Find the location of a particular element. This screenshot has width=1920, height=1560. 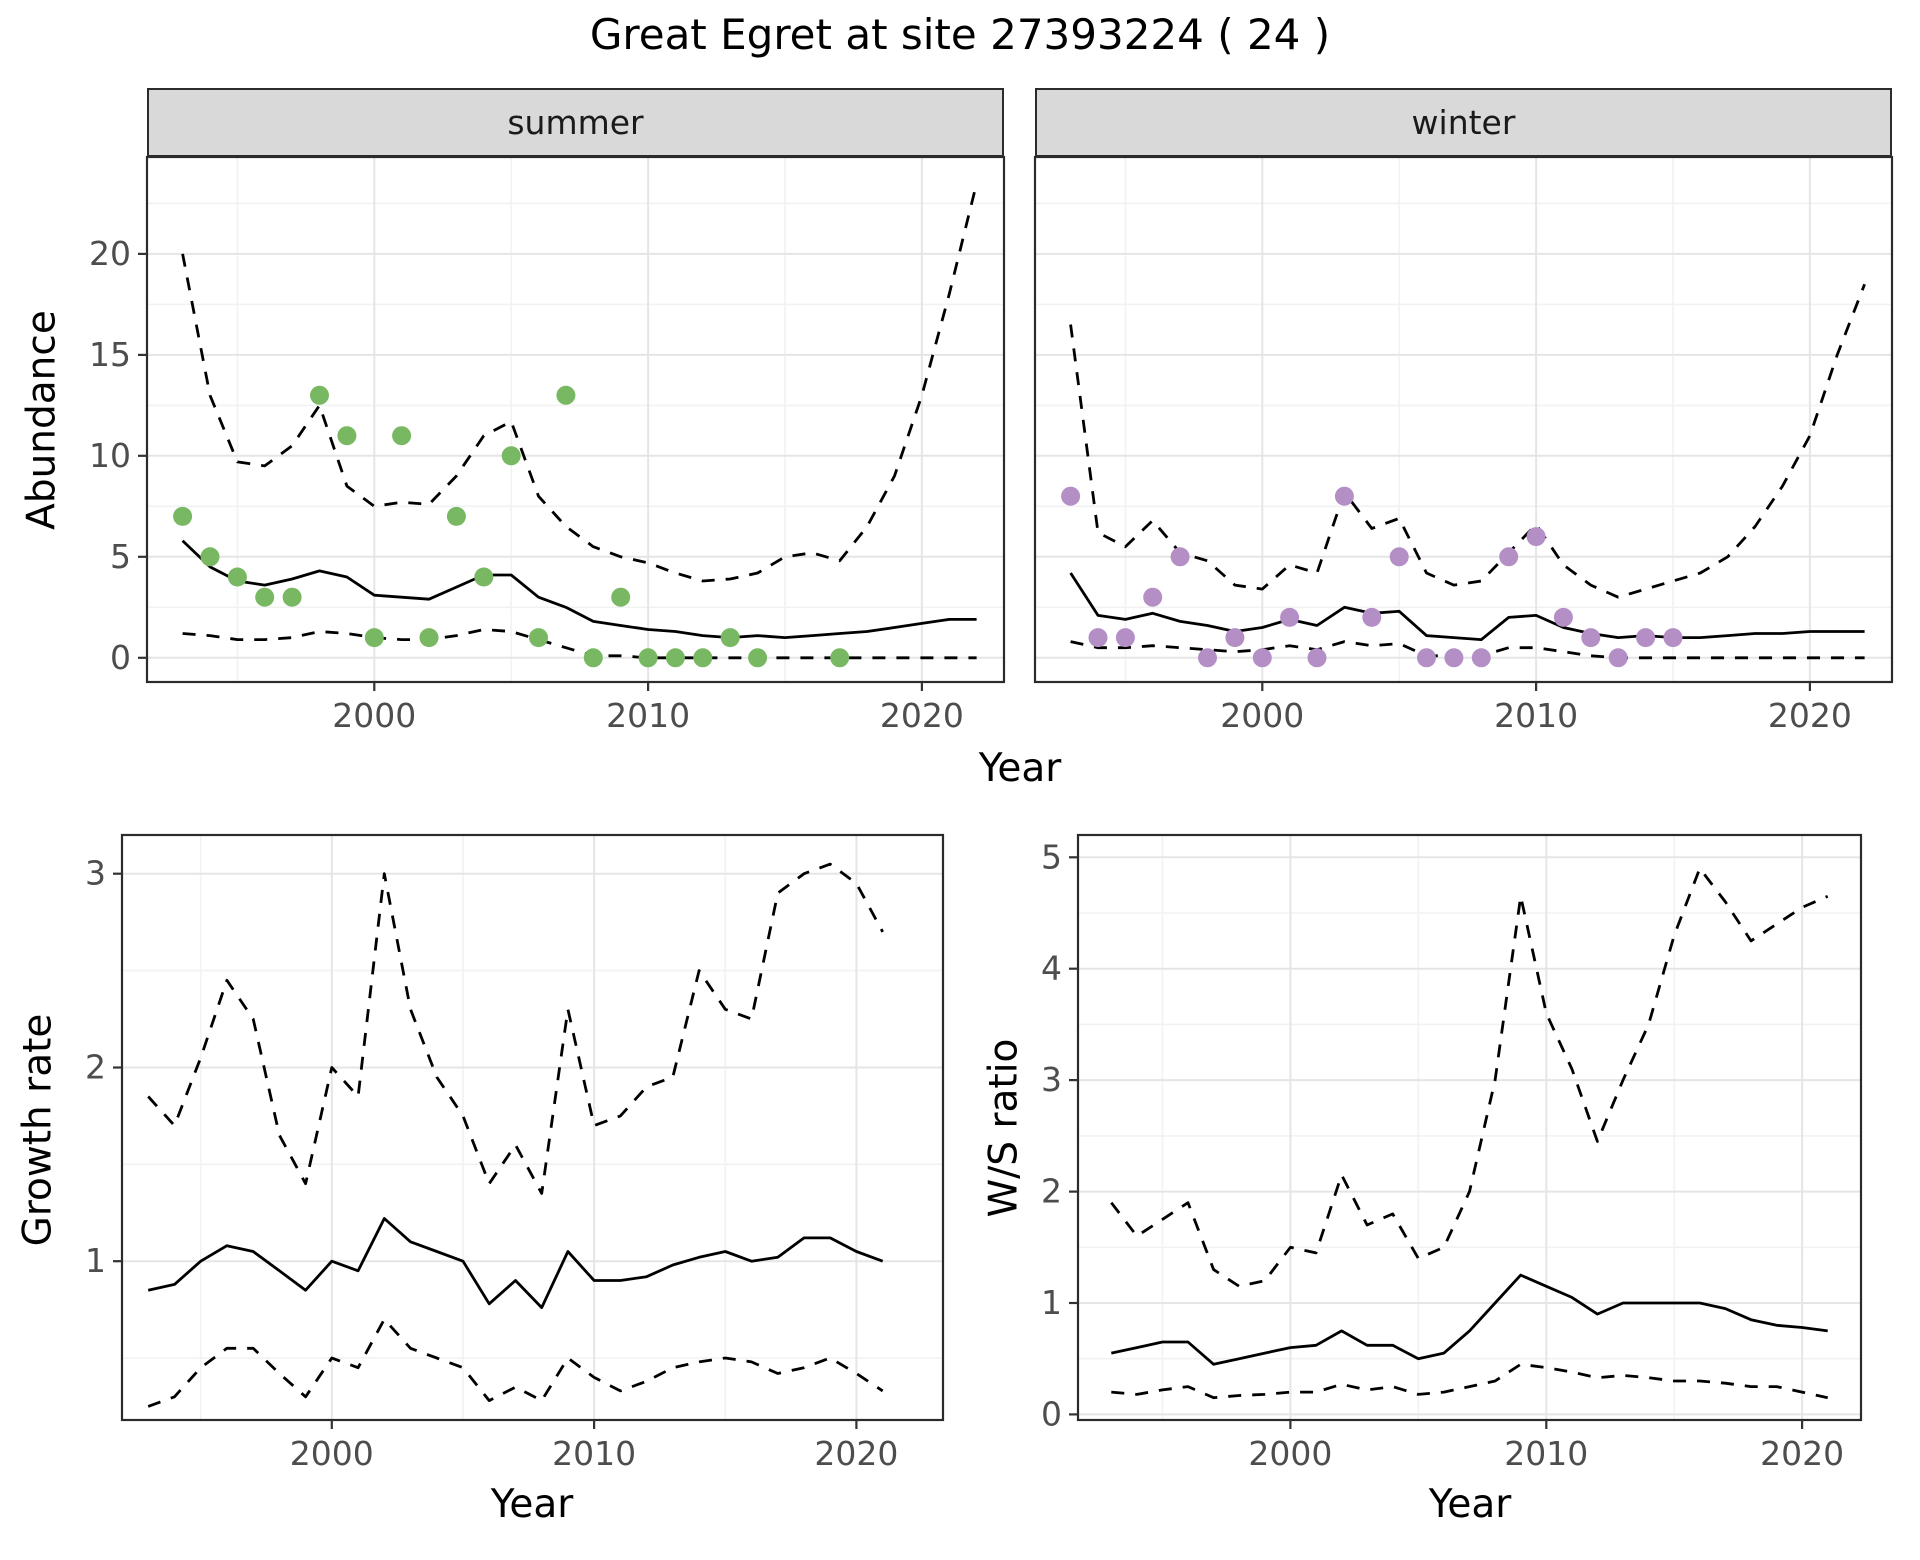

ws-ratio-lower-ci-line is located at coordinates (1469, 1381).